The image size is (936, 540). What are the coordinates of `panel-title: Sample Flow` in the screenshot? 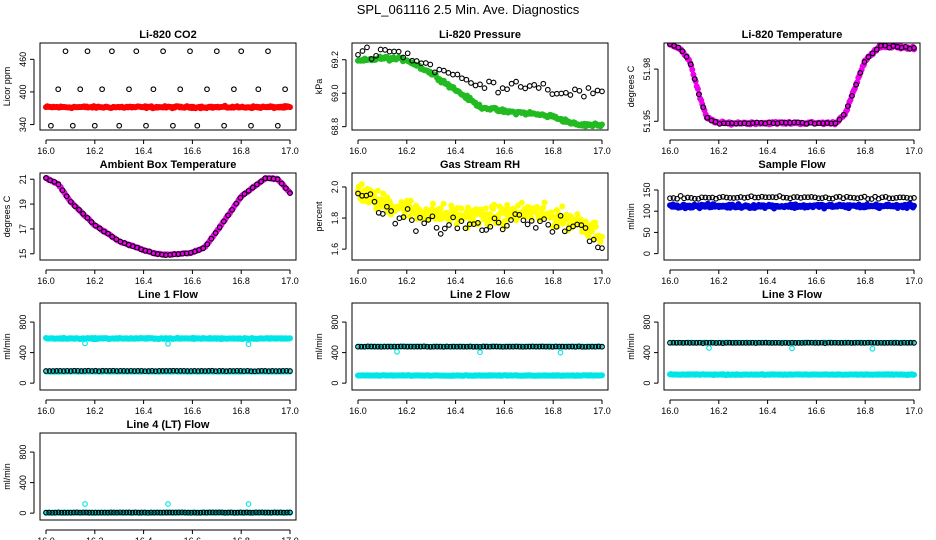 It's located at (792, 165).